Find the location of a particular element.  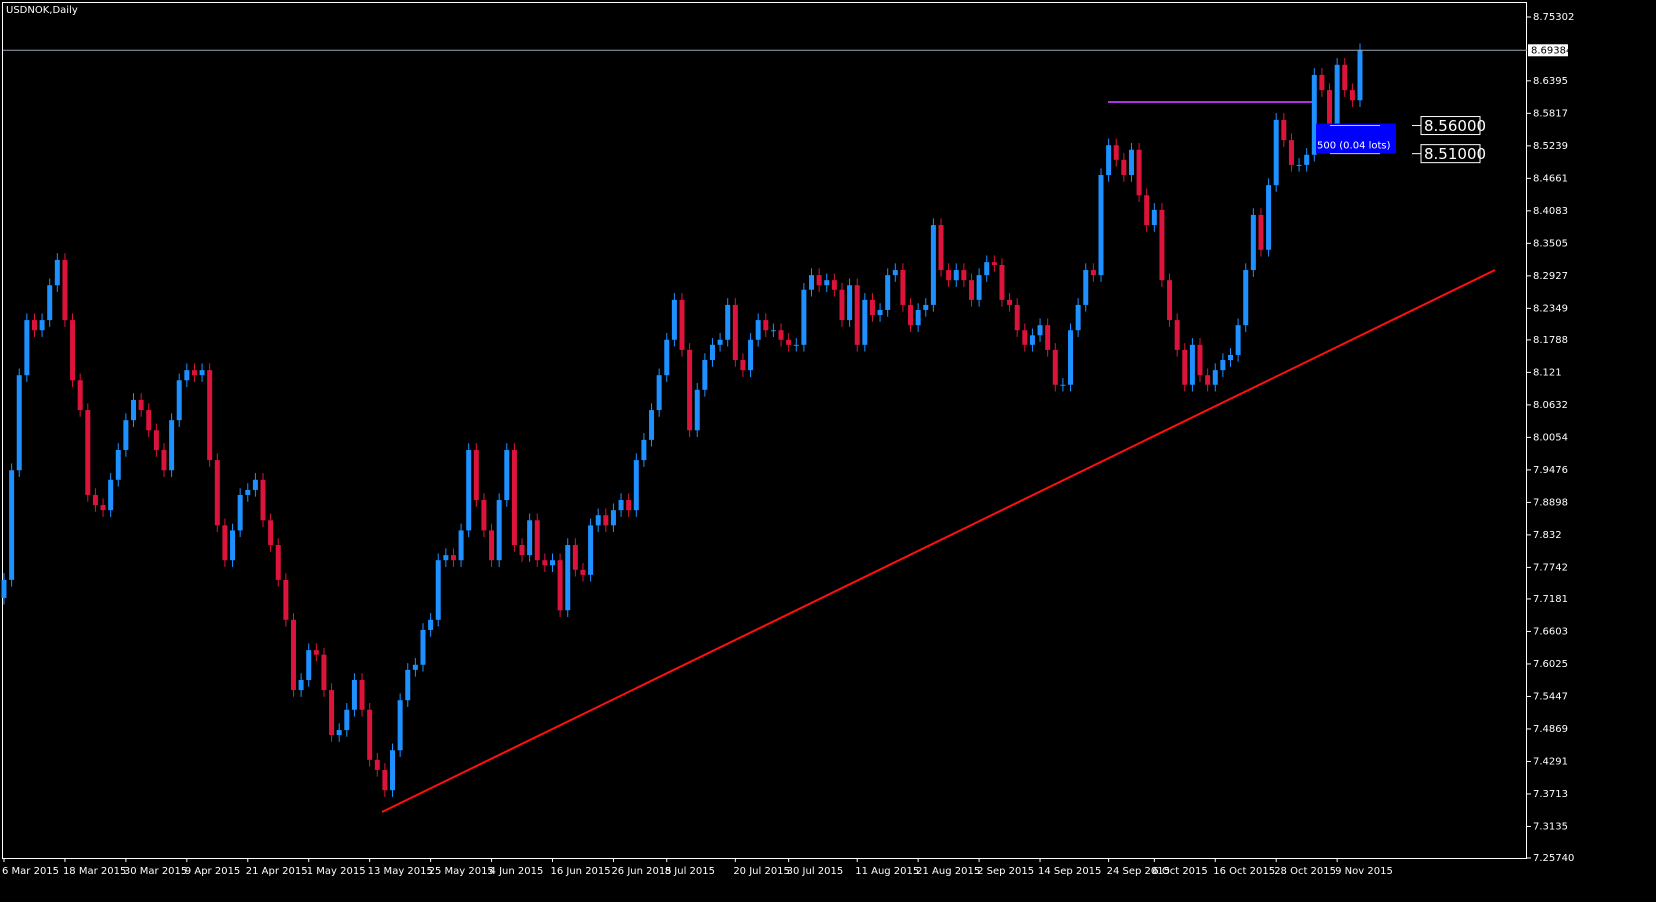

x-tick-label: 26 Jun 2015 is located at coordinates (641, 871).